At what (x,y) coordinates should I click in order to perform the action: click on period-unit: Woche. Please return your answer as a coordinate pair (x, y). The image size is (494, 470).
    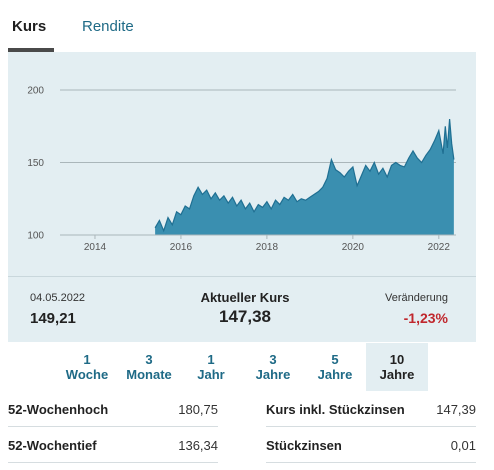
    Looking at the image, I should click on (87, 374).